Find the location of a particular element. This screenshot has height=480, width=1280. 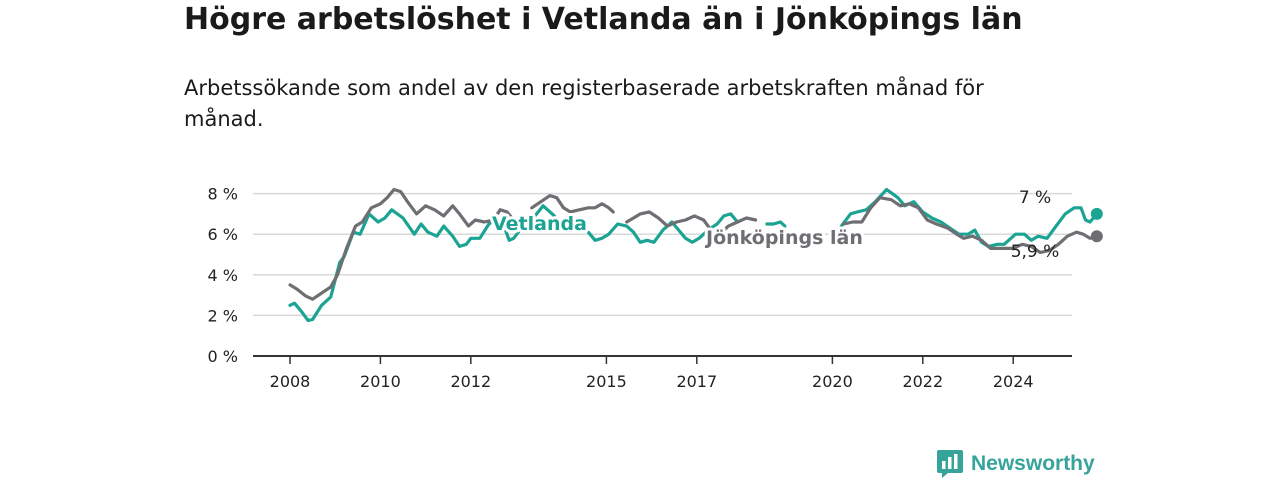

y-tick-label: 0 % is located at coordinates (223, 356).